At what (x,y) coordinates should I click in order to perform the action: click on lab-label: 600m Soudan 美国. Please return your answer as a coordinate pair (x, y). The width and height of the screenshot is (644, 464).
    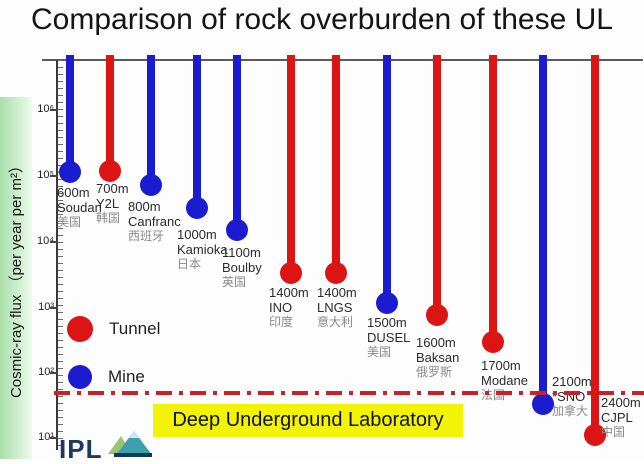
    Looking at the image, I should click on (79, 207).